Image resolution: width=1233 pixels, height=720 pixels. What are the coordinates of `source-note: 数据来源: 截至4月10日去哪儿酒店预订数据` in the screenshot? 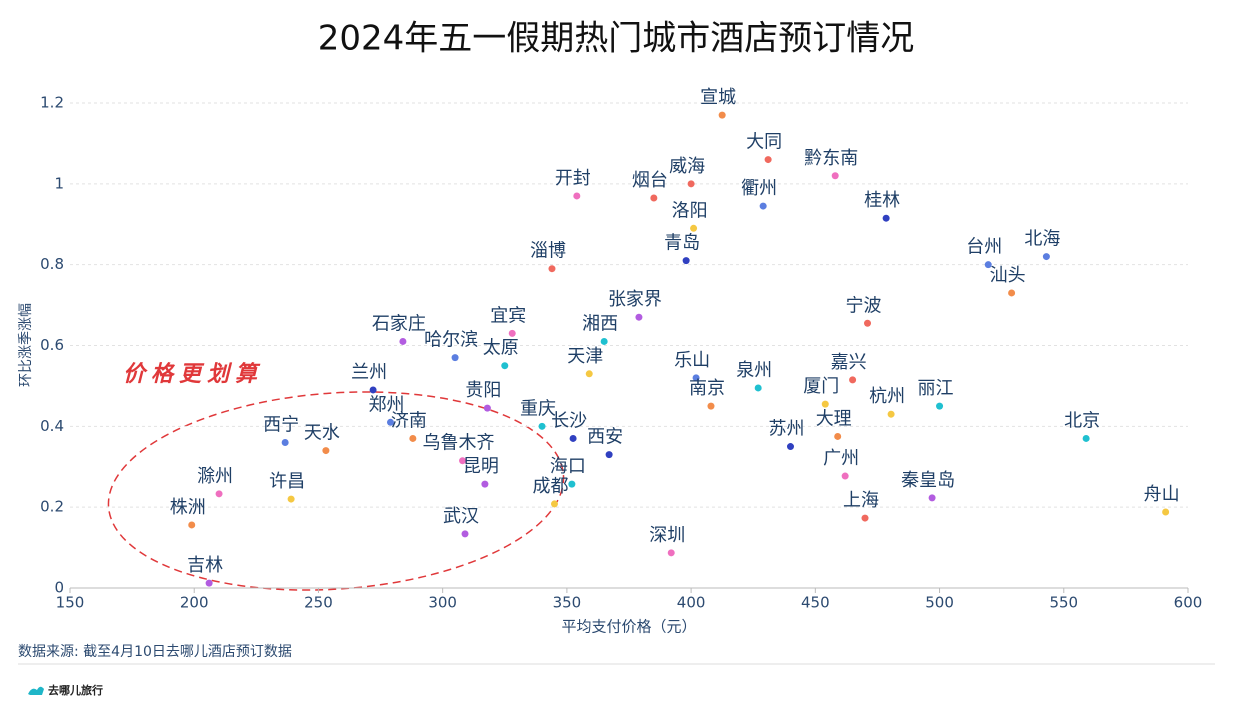 It's located at (155, 652).